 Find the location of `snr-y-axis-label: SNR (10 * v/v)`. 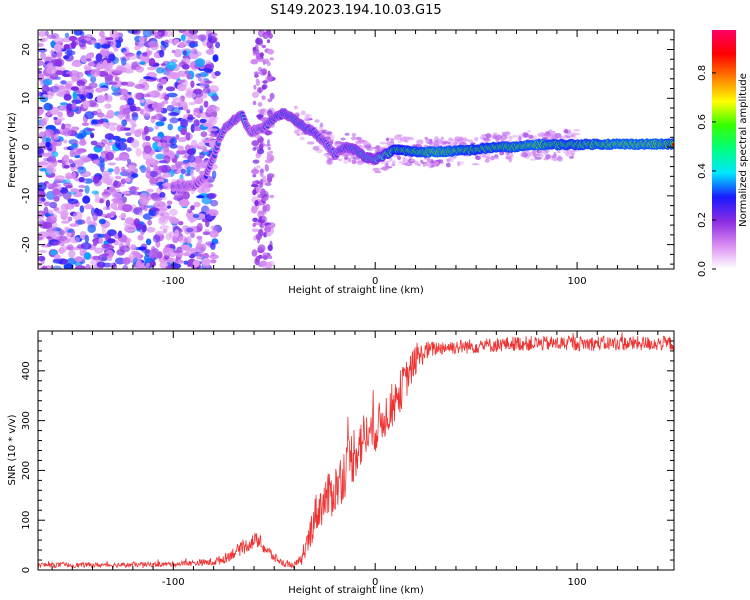

snr-y-axis-label: SNR (10 * v/v) is located at coordinates (12, 449).